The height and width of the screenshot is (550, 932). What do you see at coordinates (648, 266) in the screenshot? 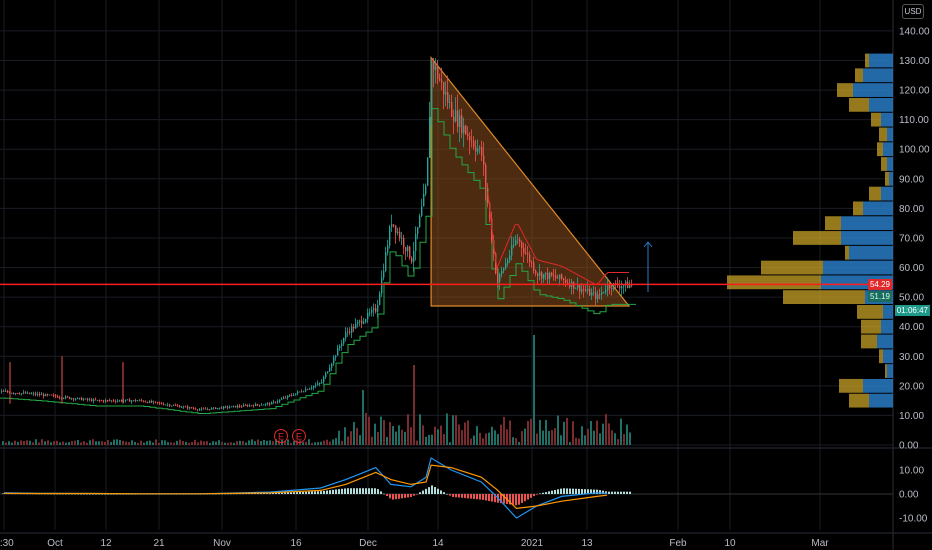
I see `projection-arrow` at bounding box center [648, 266].